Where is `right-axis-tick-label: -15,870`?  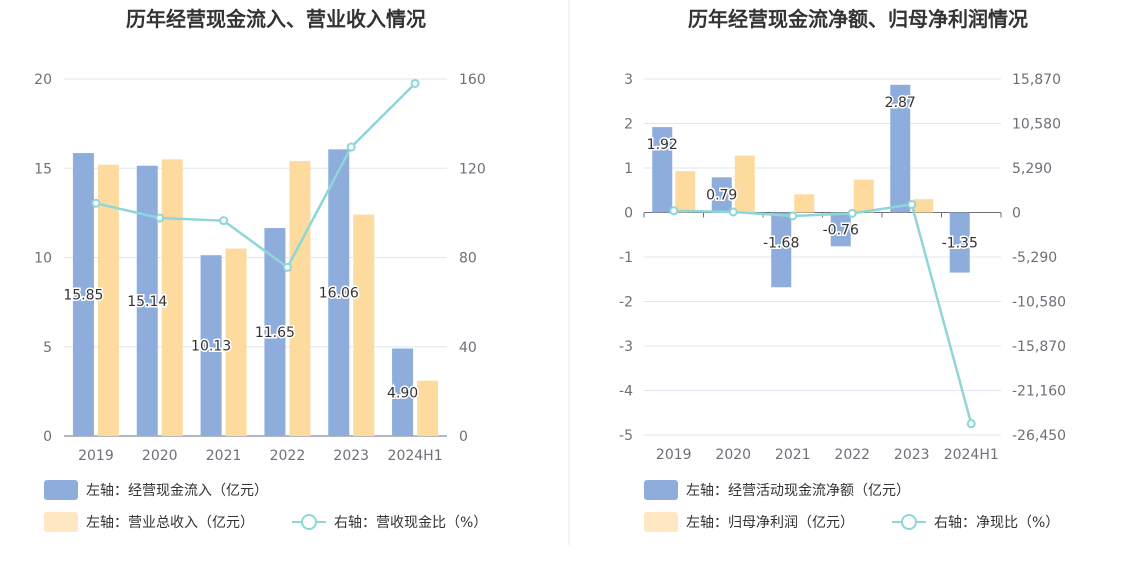 right-axis-tick-label: -15,870 is located at coordinates (1039, 347).